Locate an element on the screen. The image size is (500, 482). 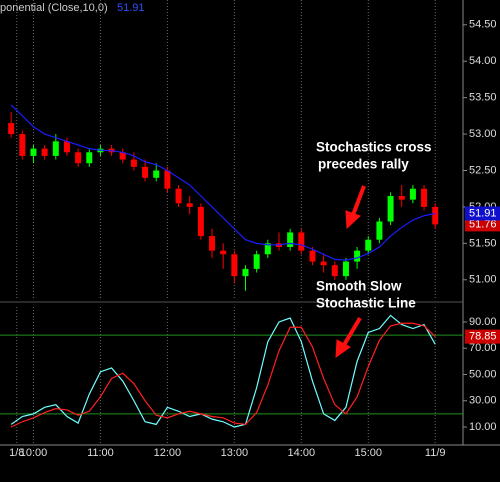
y-tick-label: 70.00 is located at coordinates (483, 348).